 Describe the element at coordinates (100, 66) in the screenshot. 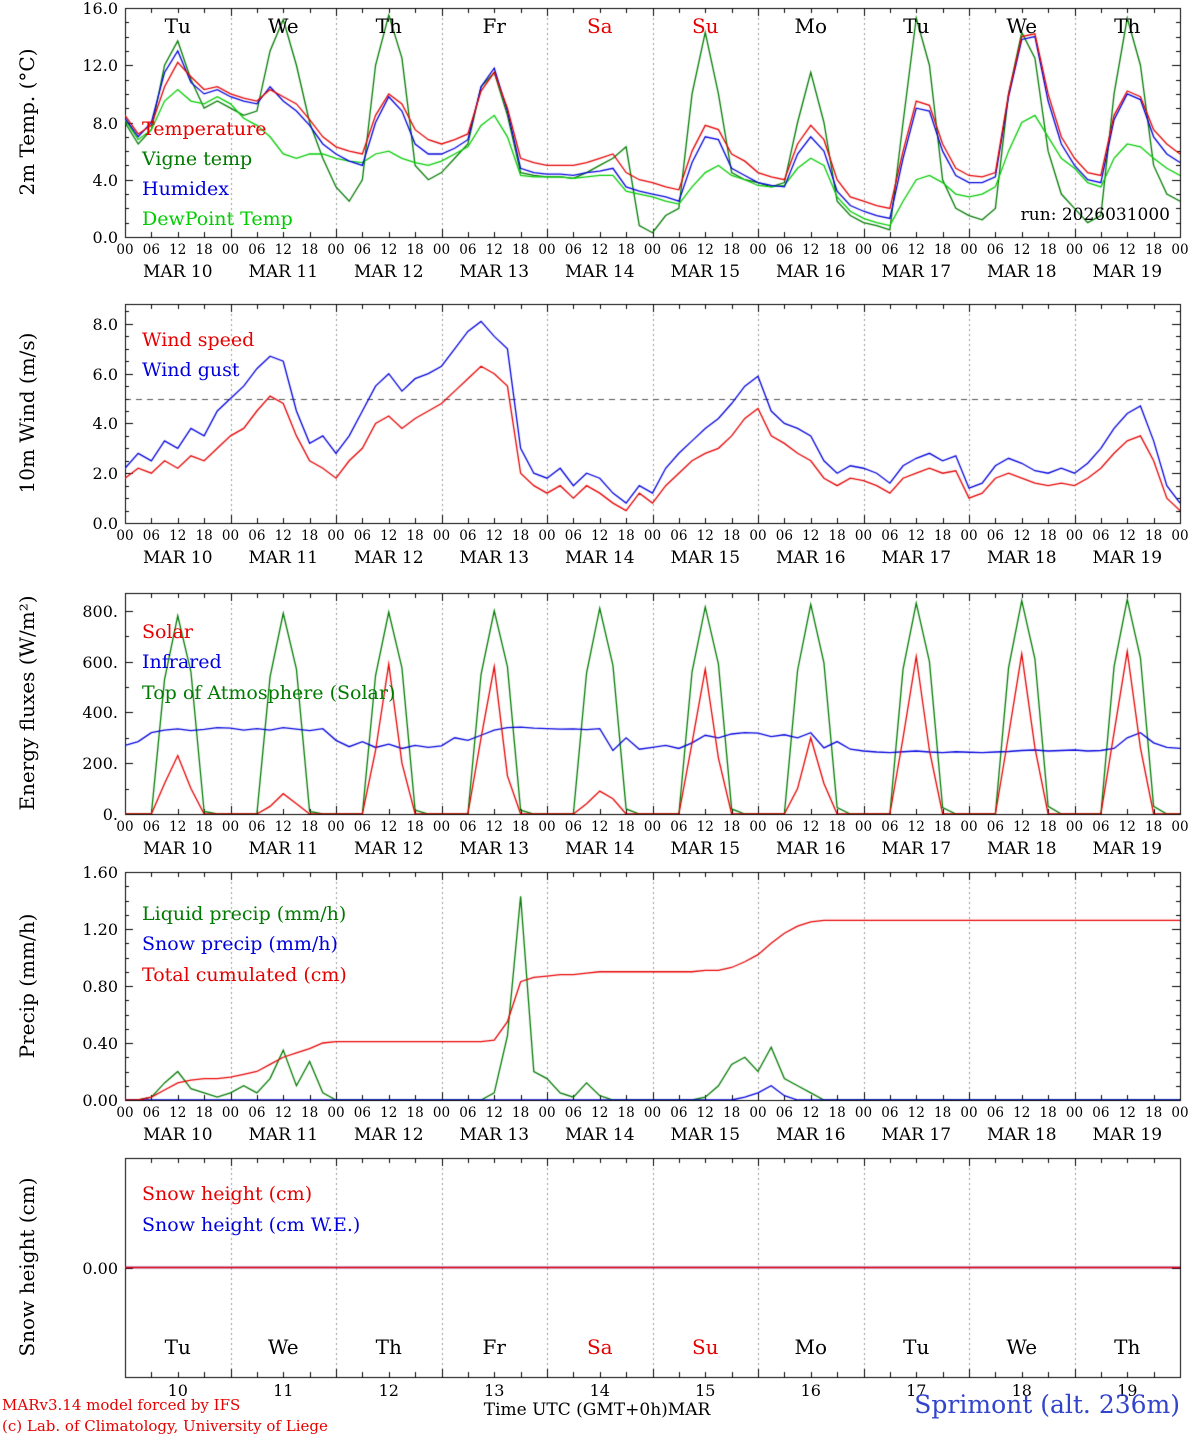

I see `y-tick-label: 12.0` at that location.